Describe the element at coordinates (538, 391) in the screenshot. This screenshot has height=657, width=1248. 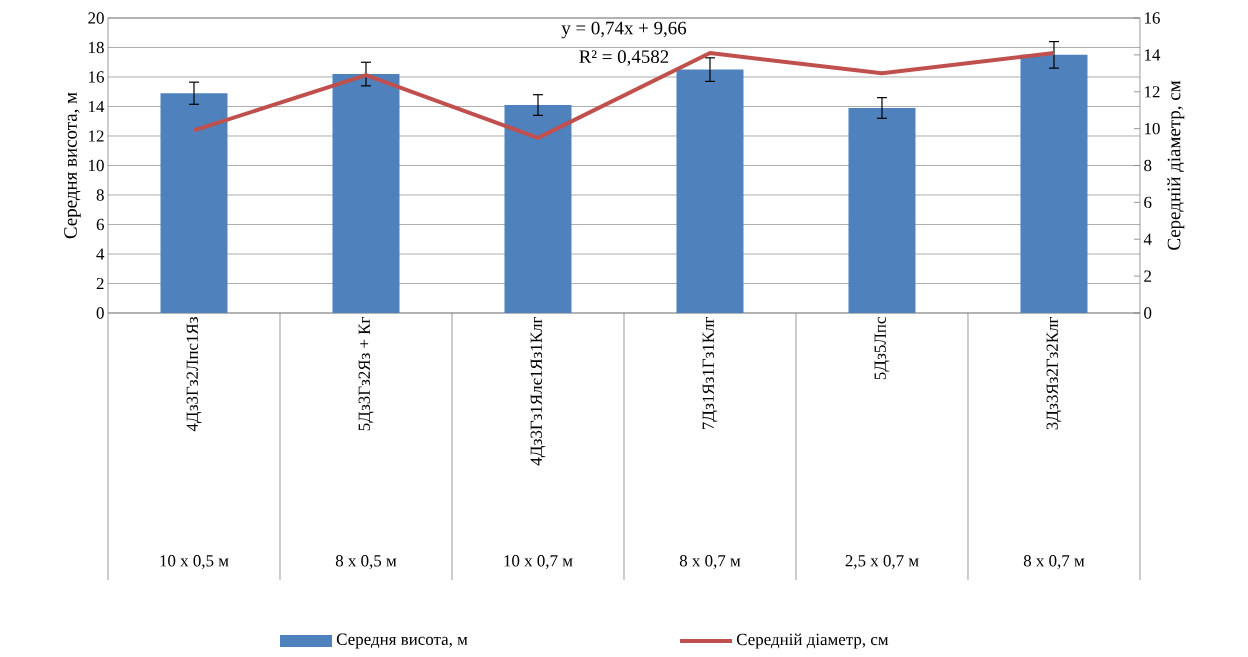
I see `x-tick-label: 4Дз3Гз1Ялє1Яз1Клг` at that location.